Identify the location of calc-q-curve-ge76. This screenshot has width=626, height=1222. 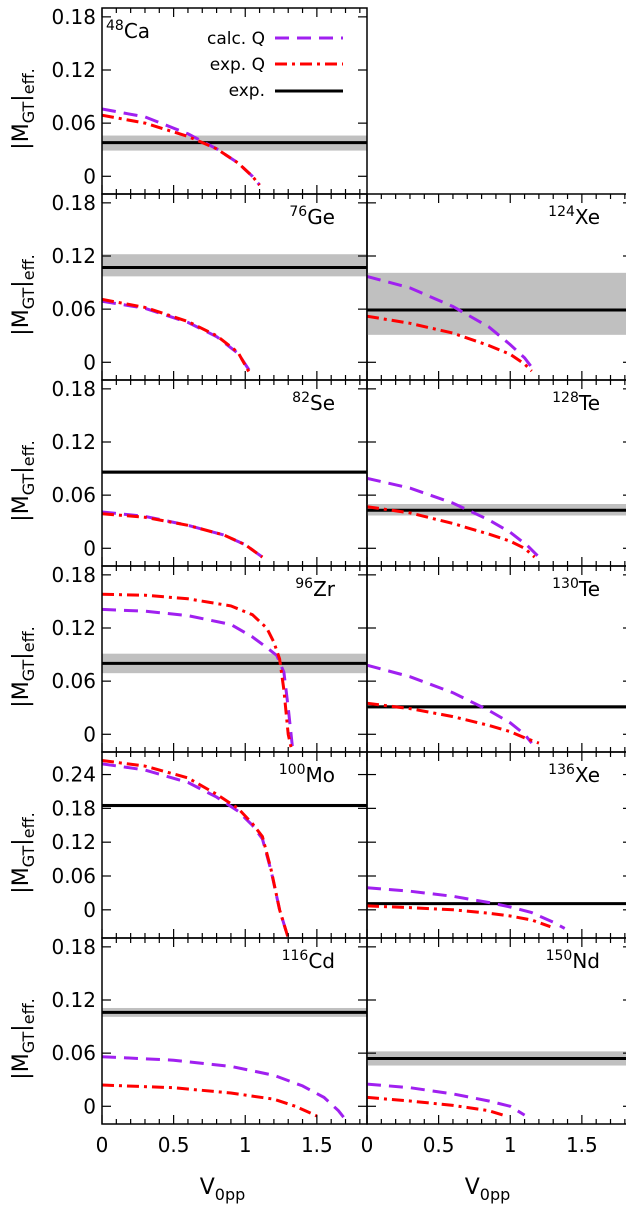
(177, 336).